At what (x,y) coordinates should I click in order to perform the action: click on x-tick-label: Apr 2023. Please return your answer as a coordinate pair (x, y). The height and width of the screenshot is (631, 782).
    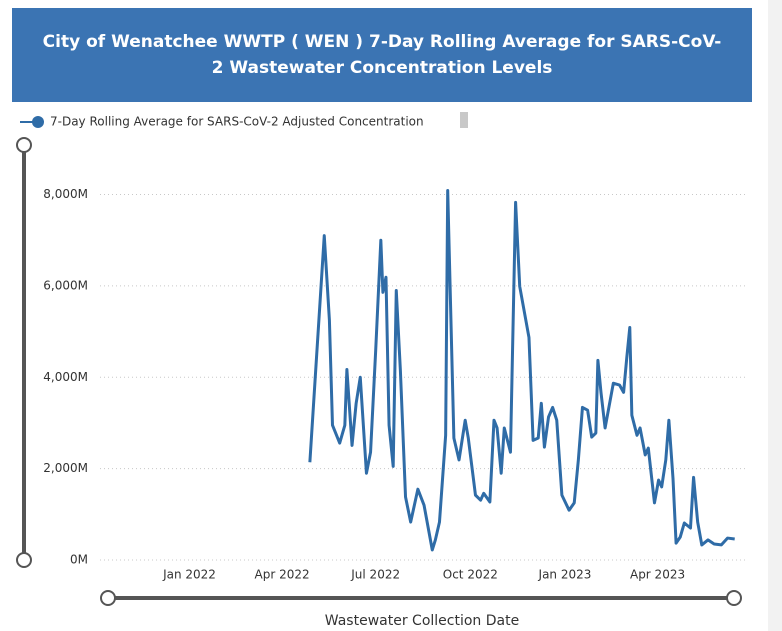
    Looking at the image, I should click on (657, 575).